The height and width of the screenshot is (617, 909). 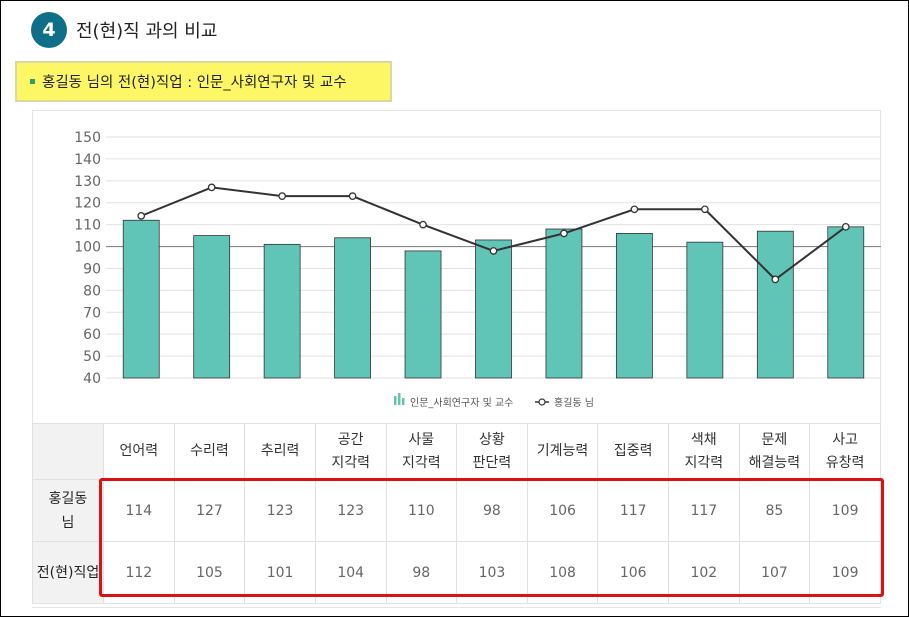 I want to click on section-title-text: 전(현)직 과의 비교, so click(x=147, y=31).